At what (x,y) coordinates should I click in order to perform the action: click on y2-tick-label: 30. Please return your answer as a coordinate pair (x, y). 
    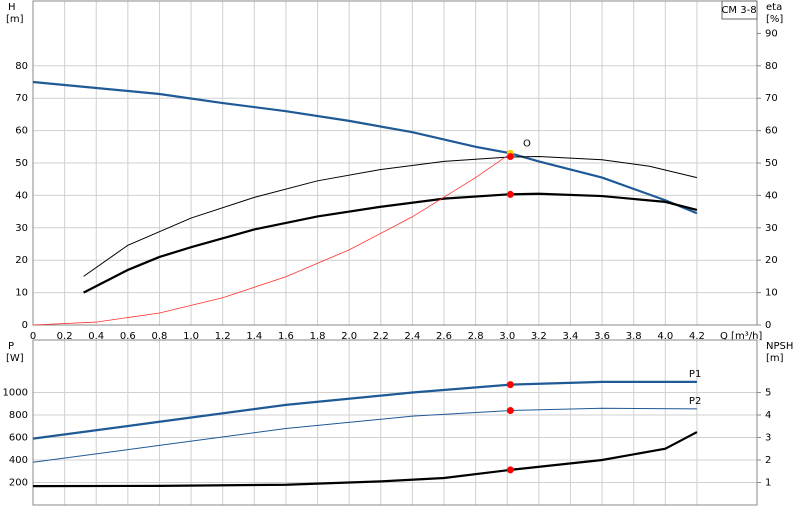
    Looking at the image, I should click on (771, 228).